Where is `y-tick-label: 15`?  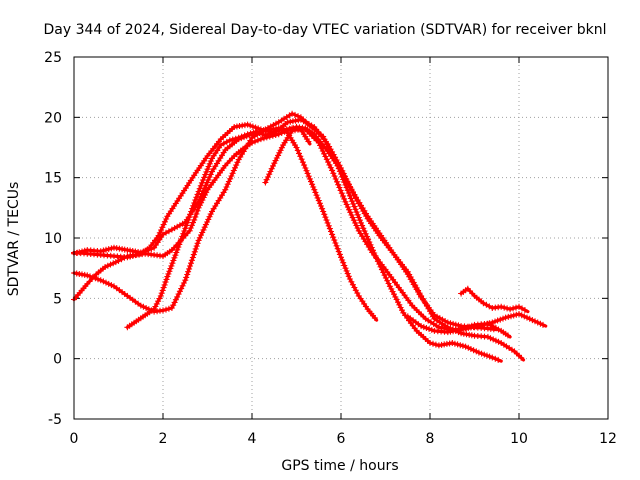
y-tick-label: 15 is located at coordinates (53, 179).